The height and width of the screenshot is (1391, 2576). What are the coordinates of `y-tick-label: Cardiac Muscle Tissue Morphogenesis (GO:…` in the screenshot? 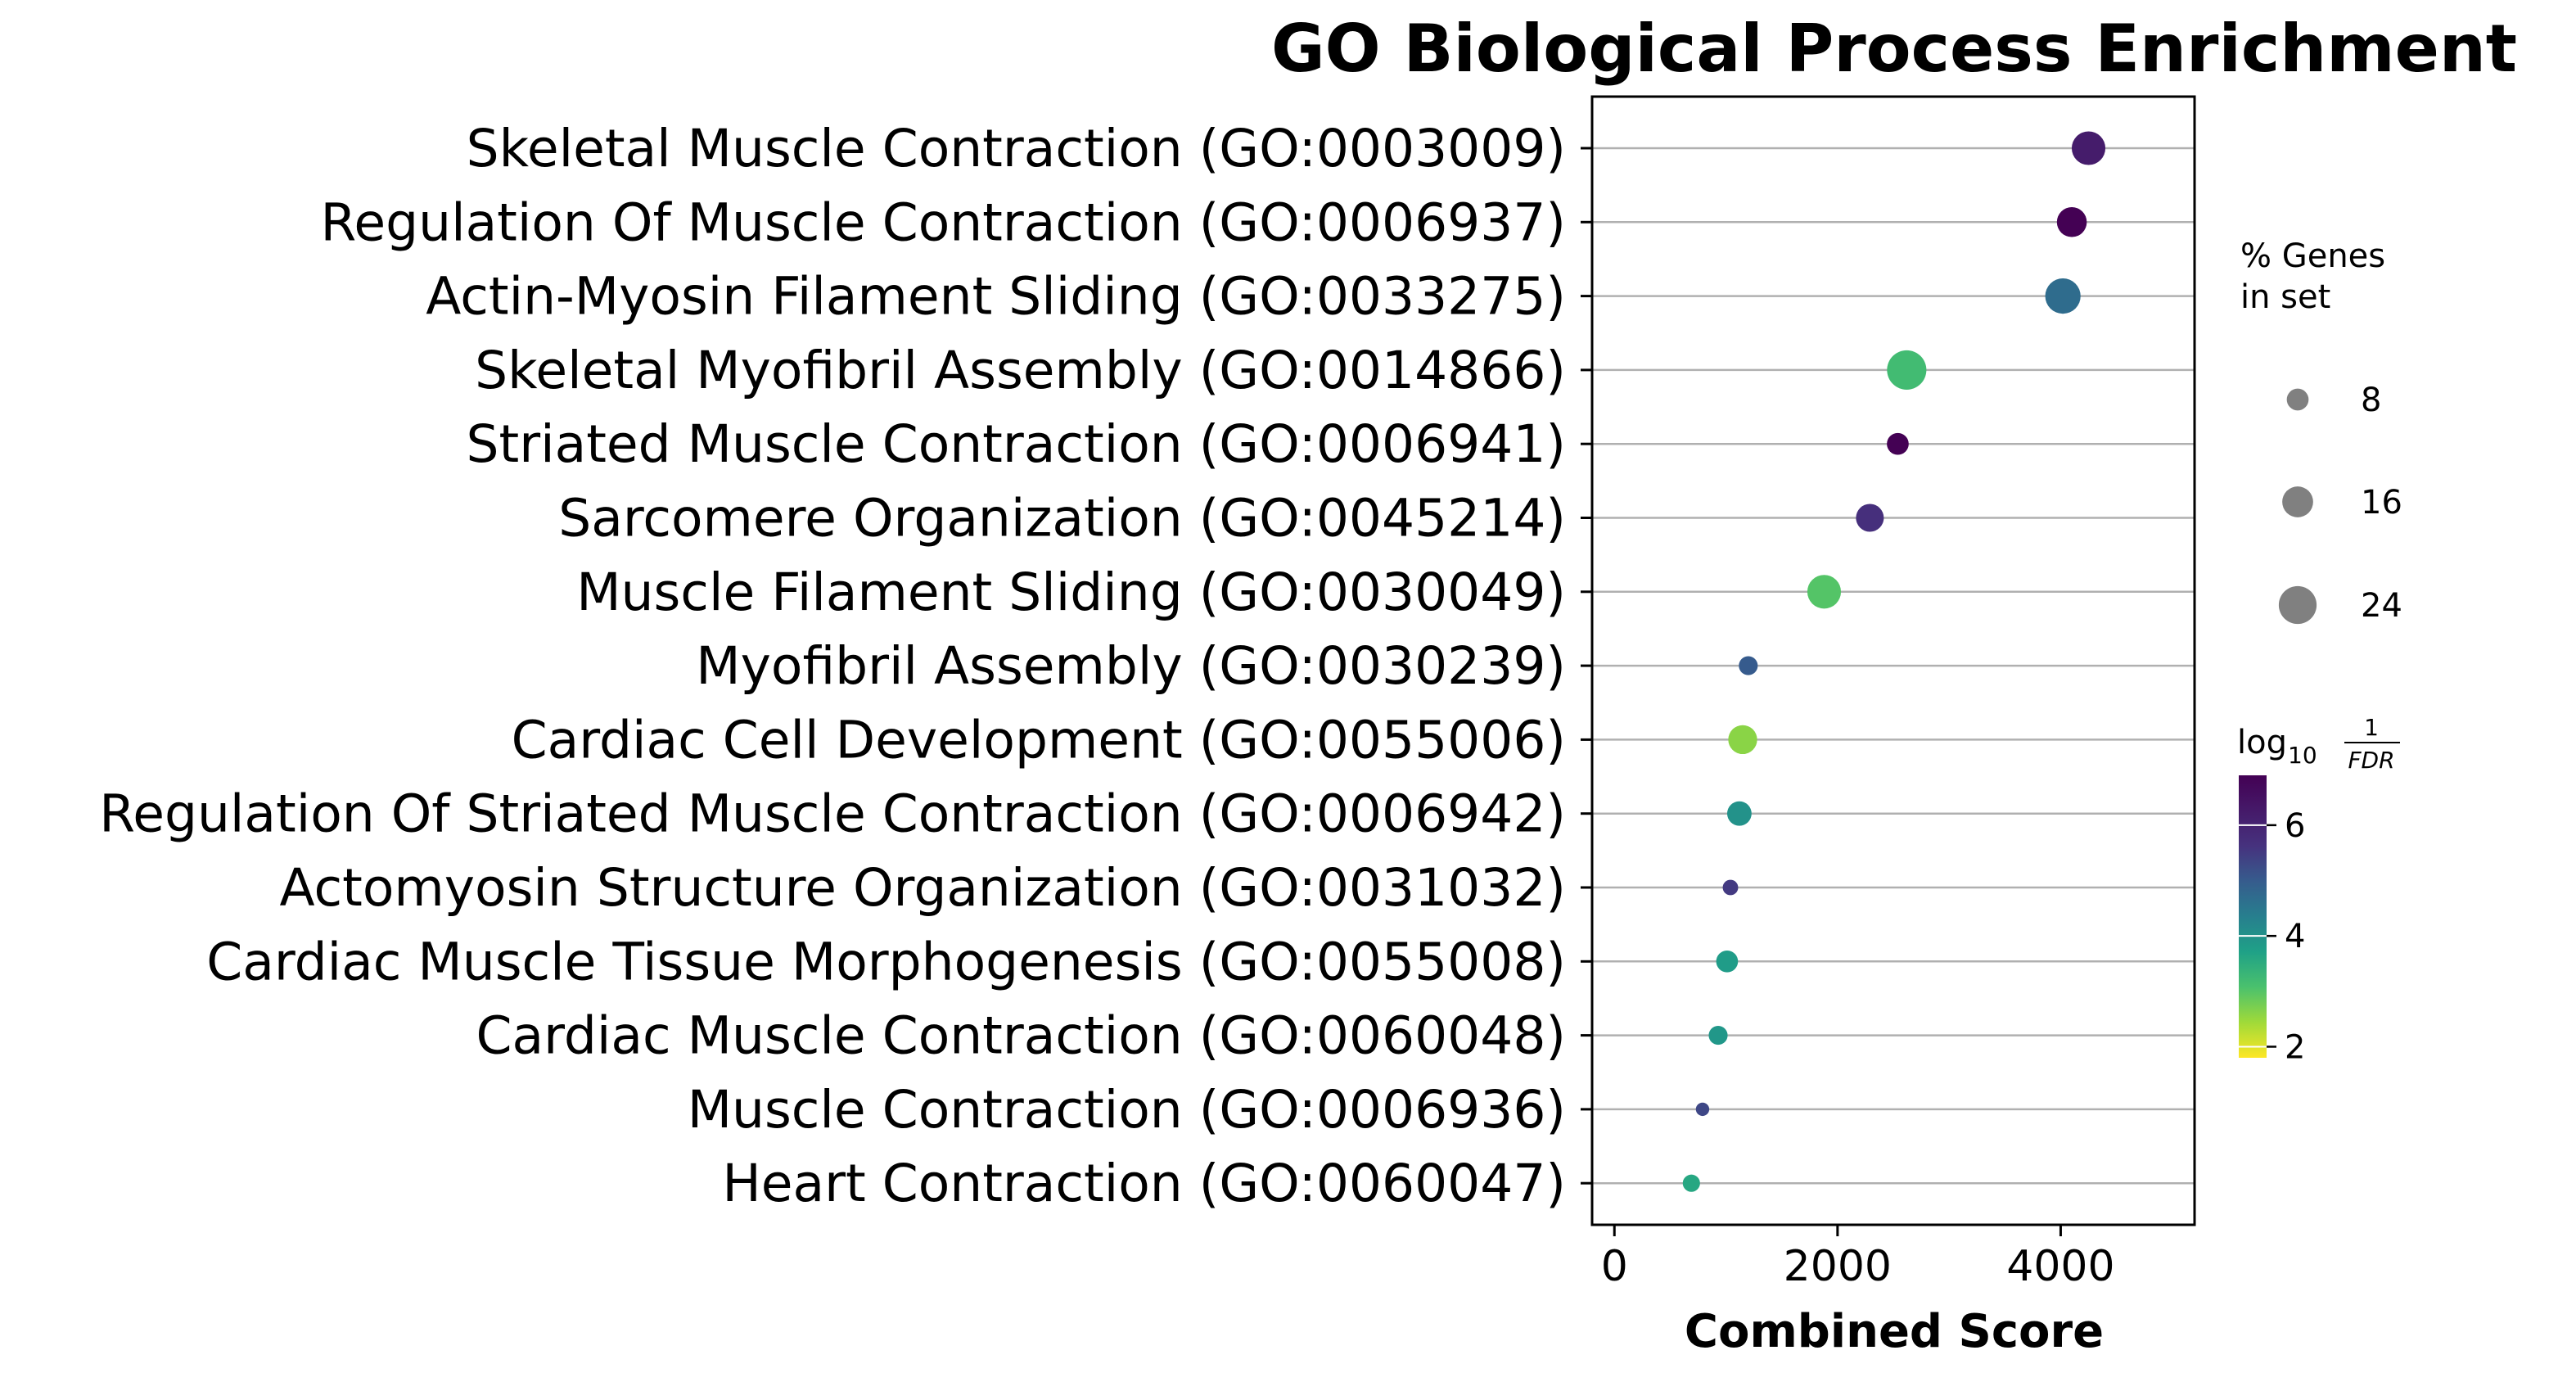 It's located at (886, 961).